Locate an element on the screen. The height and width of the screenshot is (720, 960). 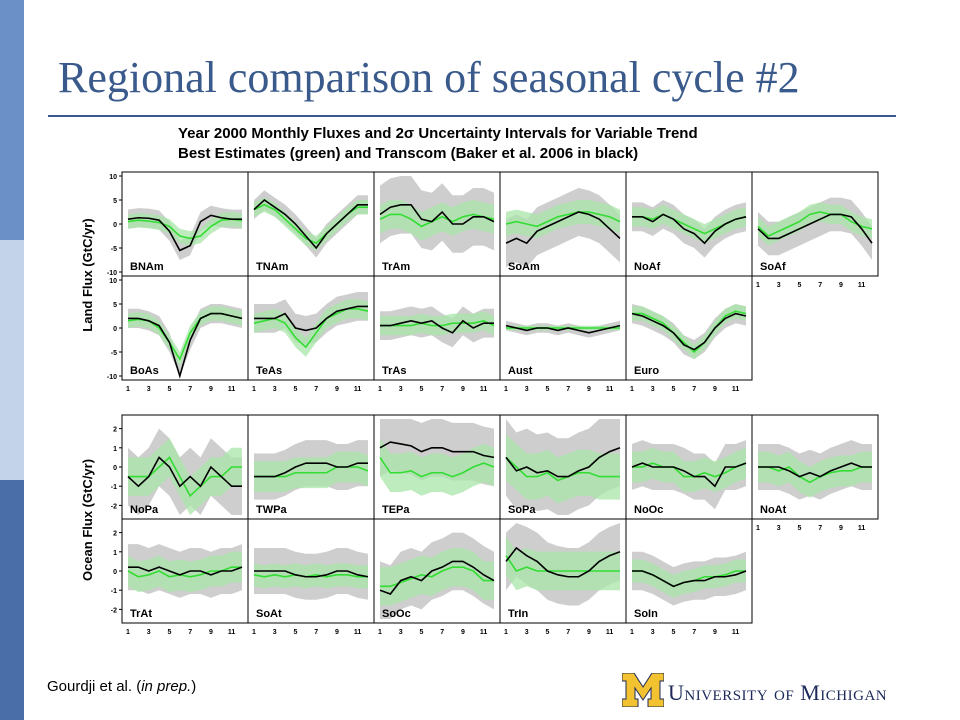
side-stripe-bottom is located at coordinates (12, 600).